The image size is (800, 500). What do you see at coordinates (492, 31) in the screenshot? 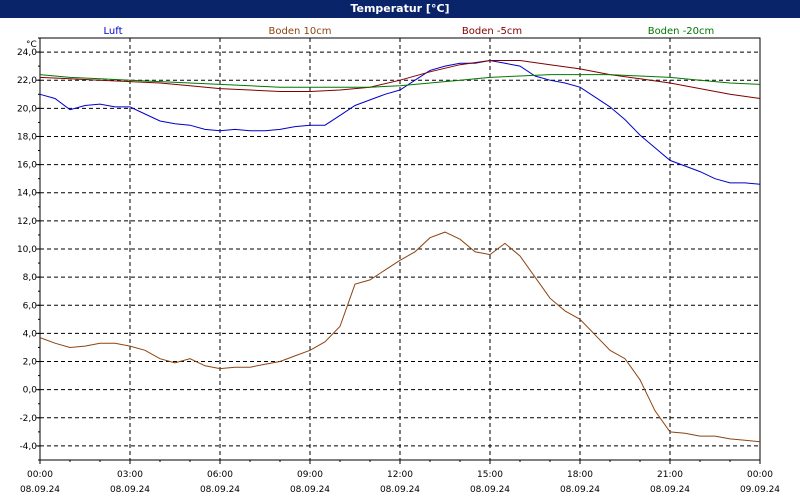
I see `legend-entry: Boden -5cm` at bounding box center [492, 31].